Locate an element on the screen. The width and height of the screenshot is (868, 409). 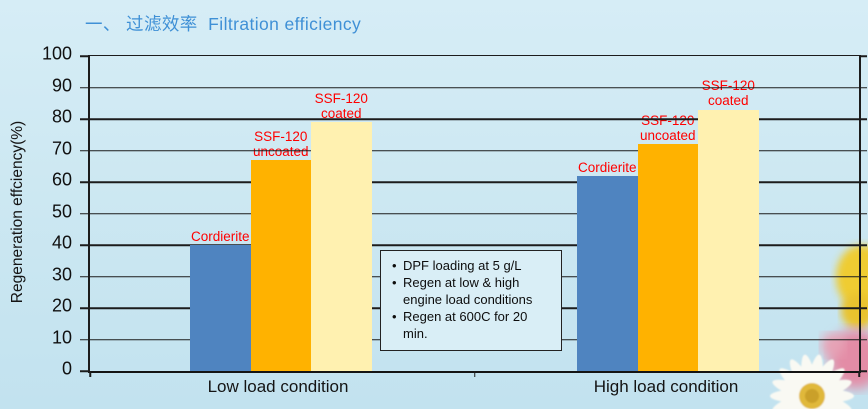
y-tick-label-0: 0 is located at coordinates (66, 368).